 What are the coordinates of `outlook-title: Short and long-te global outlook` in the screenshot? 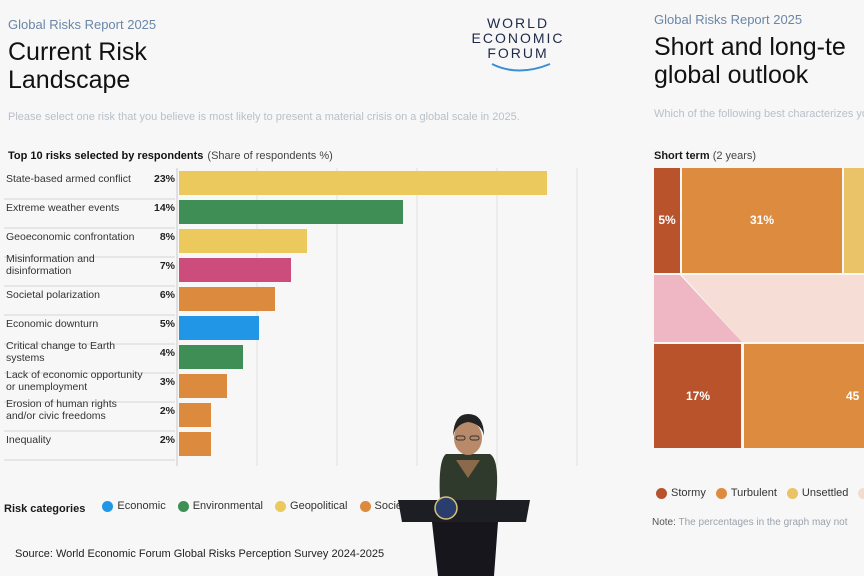 It's located at (750, 61).